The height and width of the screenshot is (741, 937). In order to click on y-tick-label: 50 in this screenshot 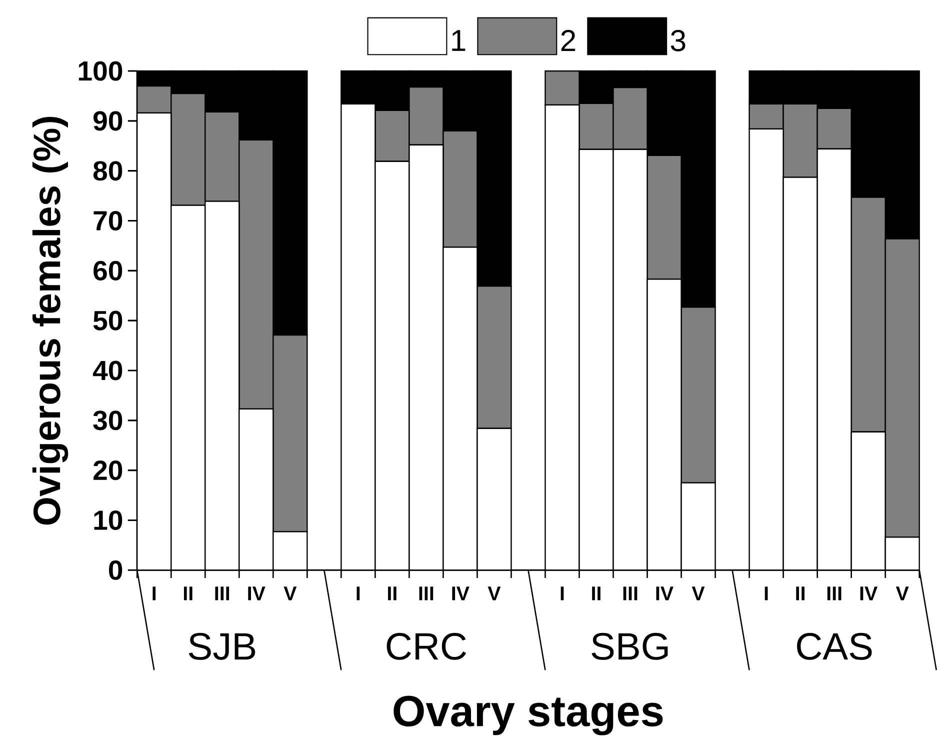, I will do `click(107, 320)`.